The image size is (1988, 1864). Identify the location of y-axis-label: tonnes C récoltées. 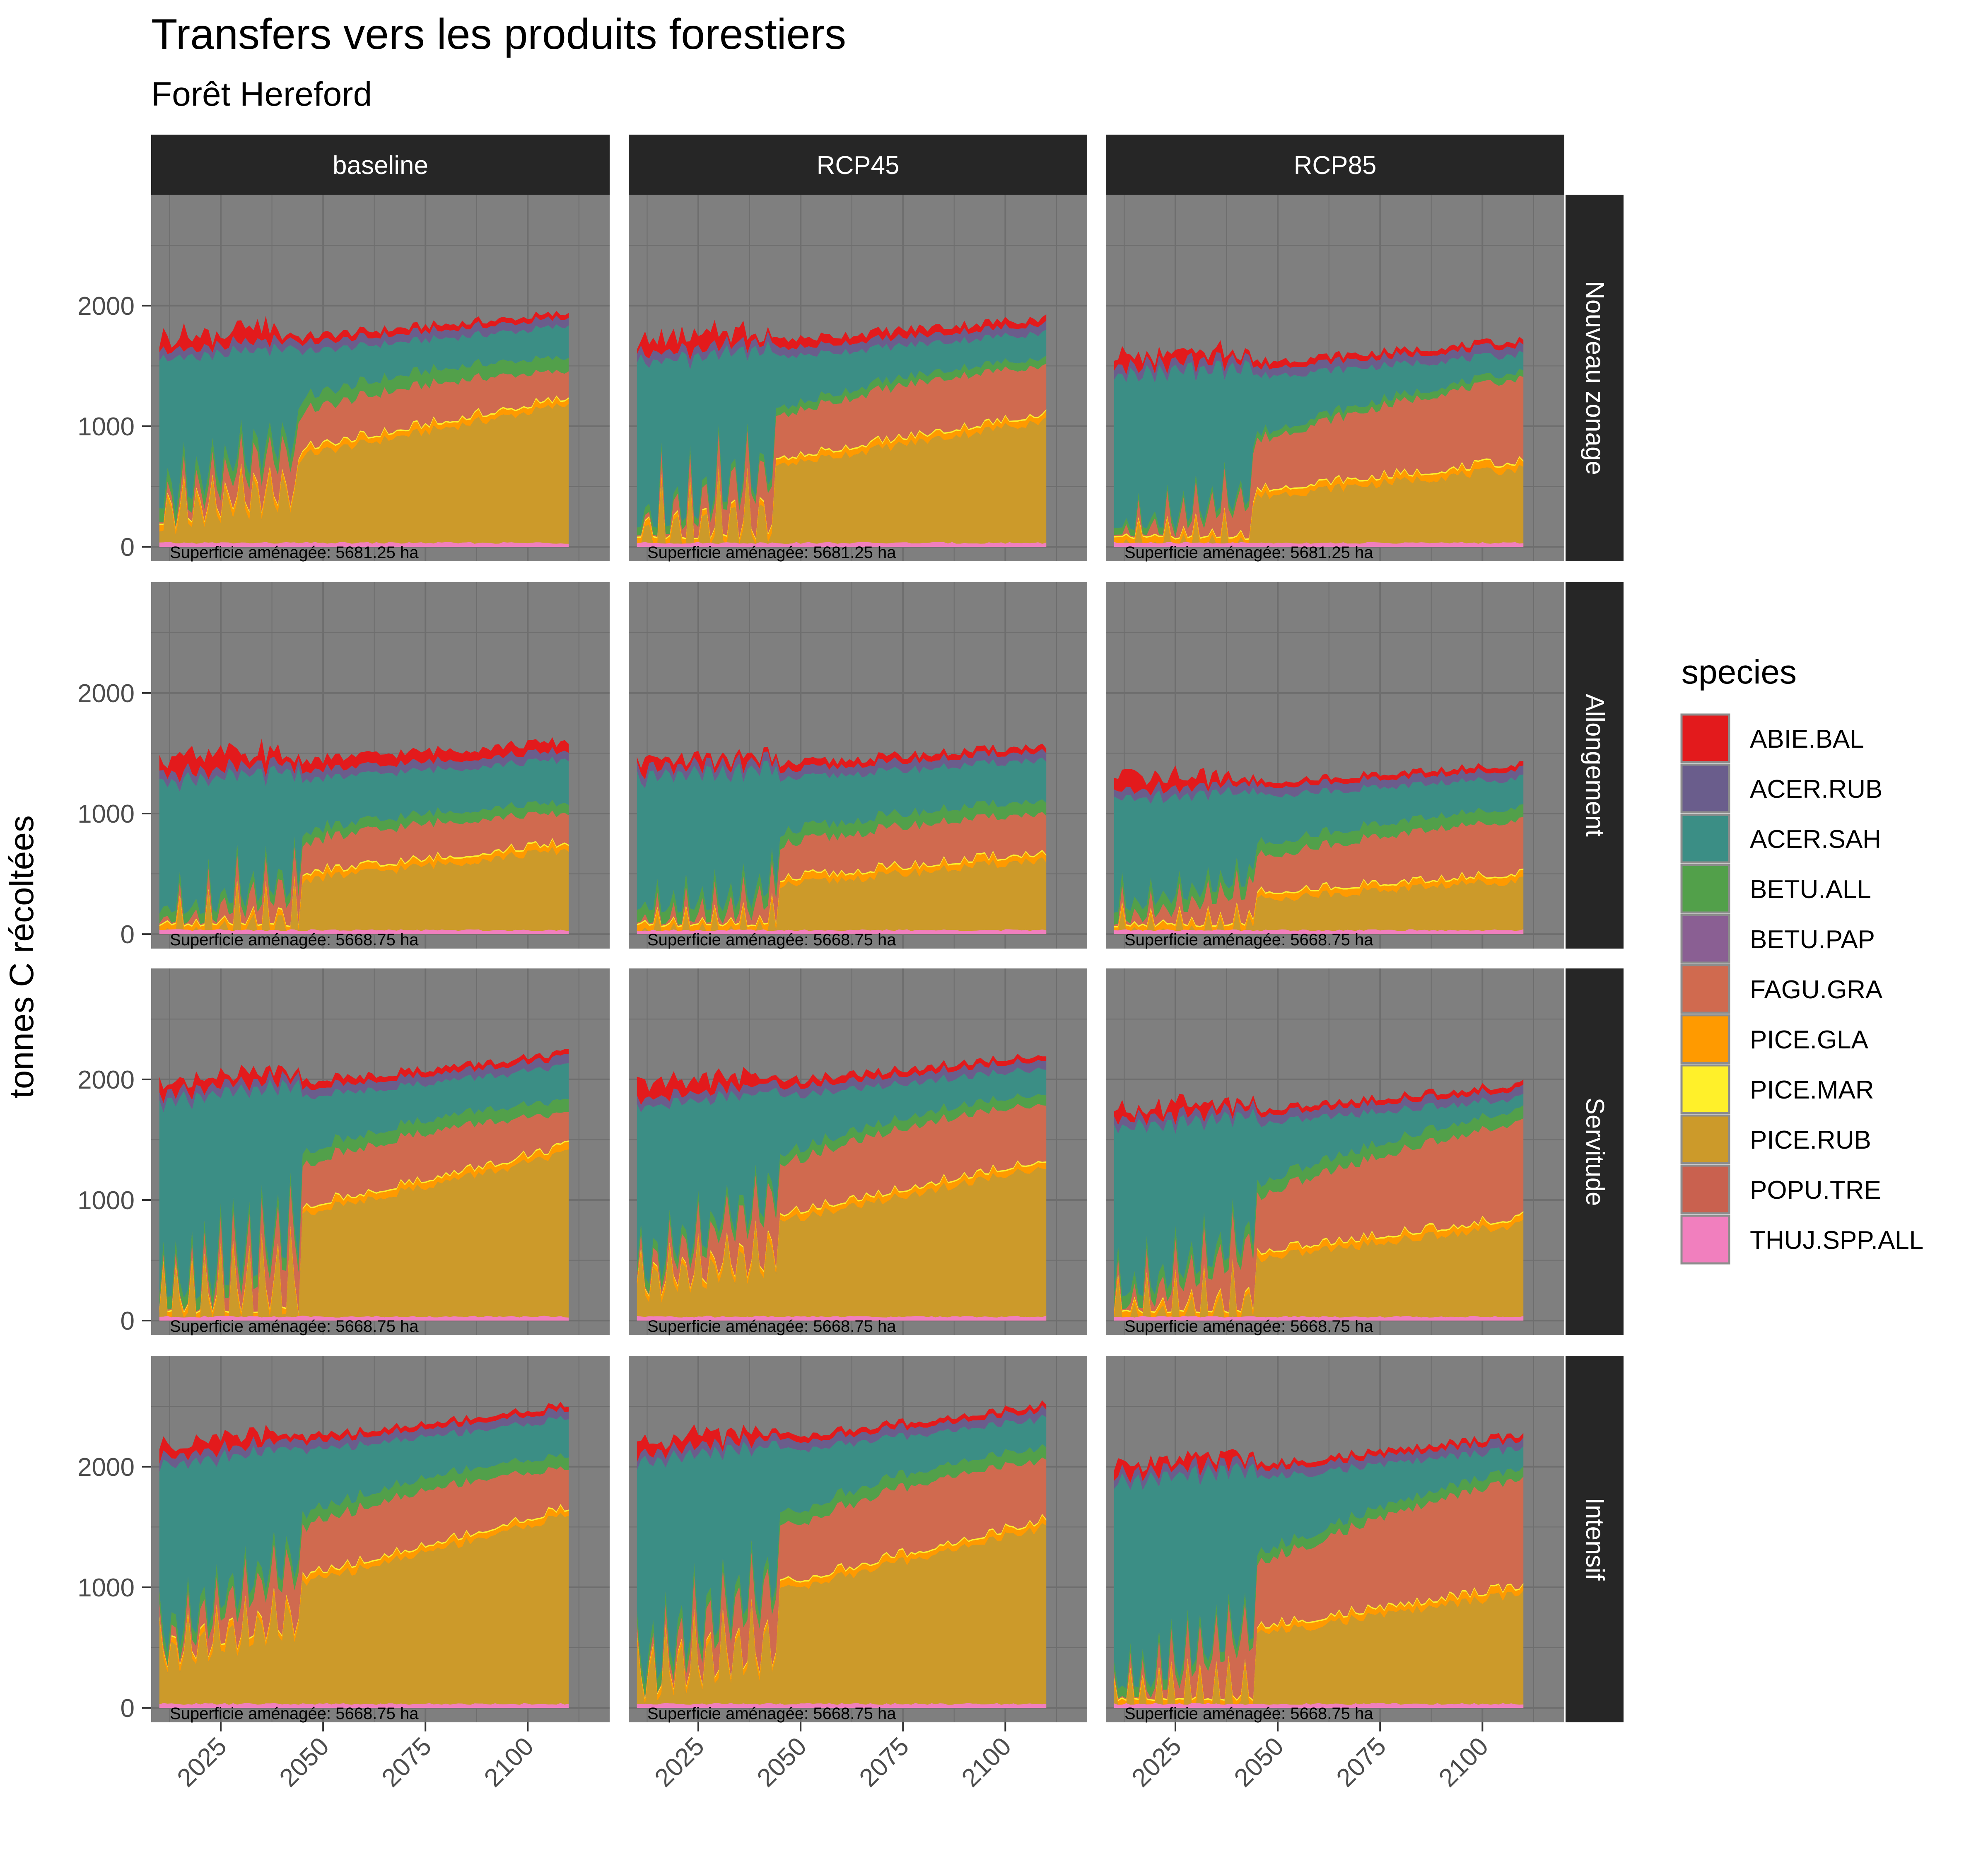
(22, 957).